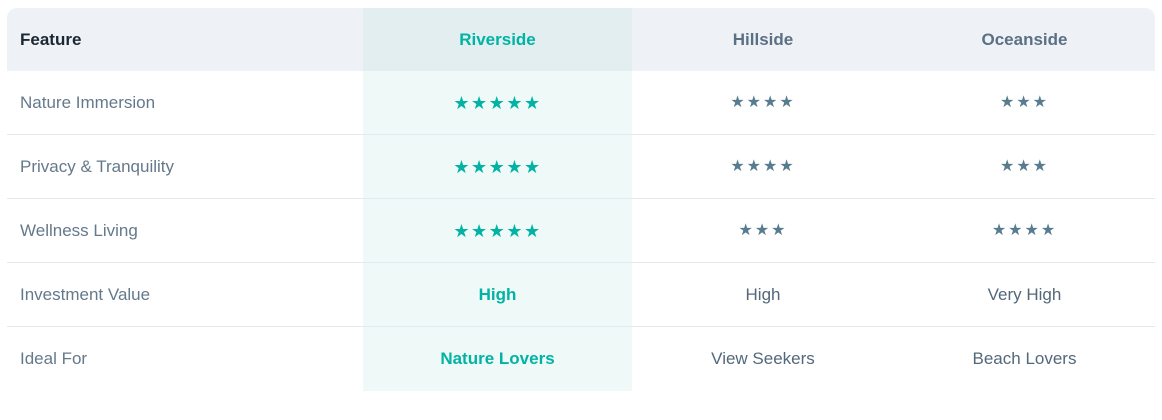 The height and width of the screenshot is (420, 1162). Describe the element at coordinates (85, 294) in the screenshot. I see `row-label: Investment Value` at that location.